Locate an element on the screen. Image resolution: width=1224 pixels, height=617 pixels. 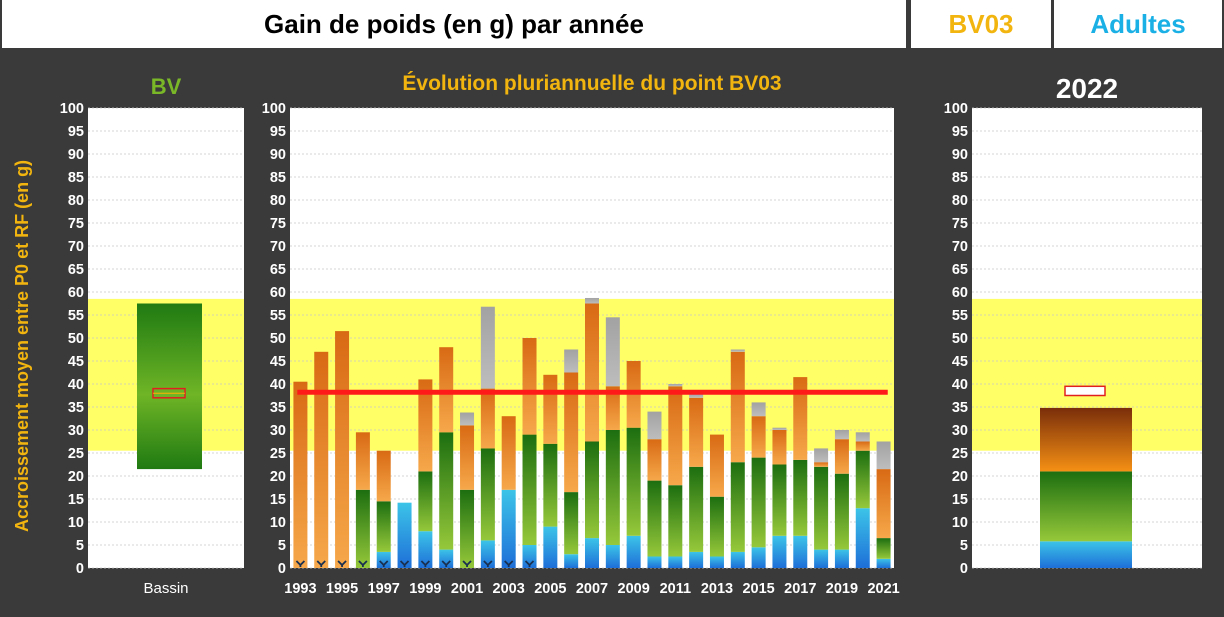
year-y-tick-label: 65 is located at coordinates (960, 270).